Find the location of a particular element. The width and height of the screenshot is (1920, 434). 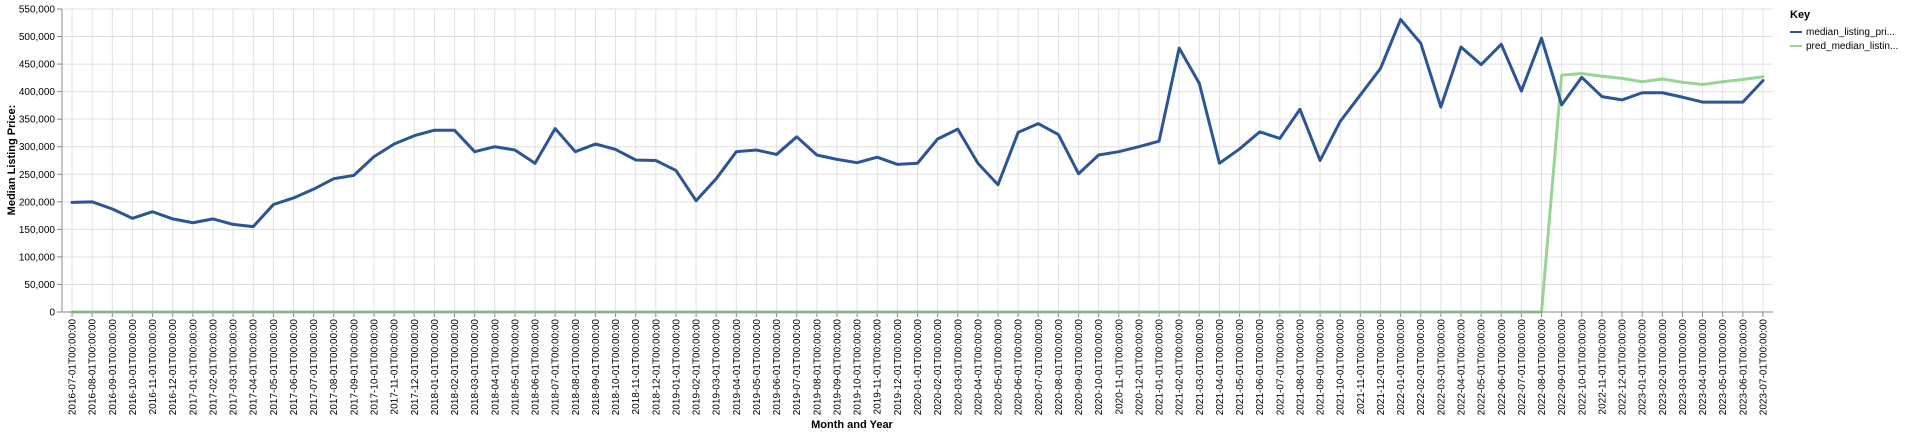

x-tick-label: 2022-04-01T00:00:00 is located at coordinates (1461, 367).